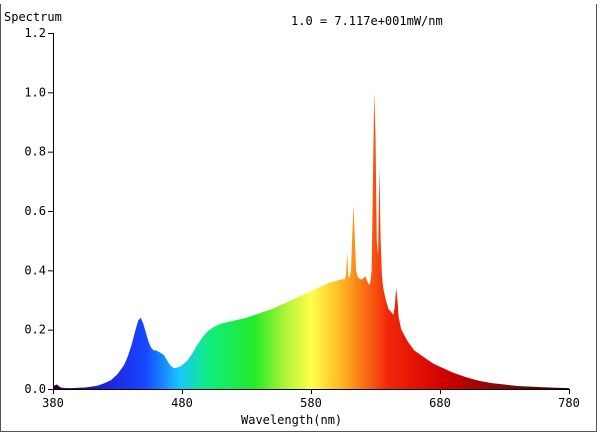  I want to click on scale-annotation: 1.0 = 7.117e+001mW/nm, so click(367, 21).